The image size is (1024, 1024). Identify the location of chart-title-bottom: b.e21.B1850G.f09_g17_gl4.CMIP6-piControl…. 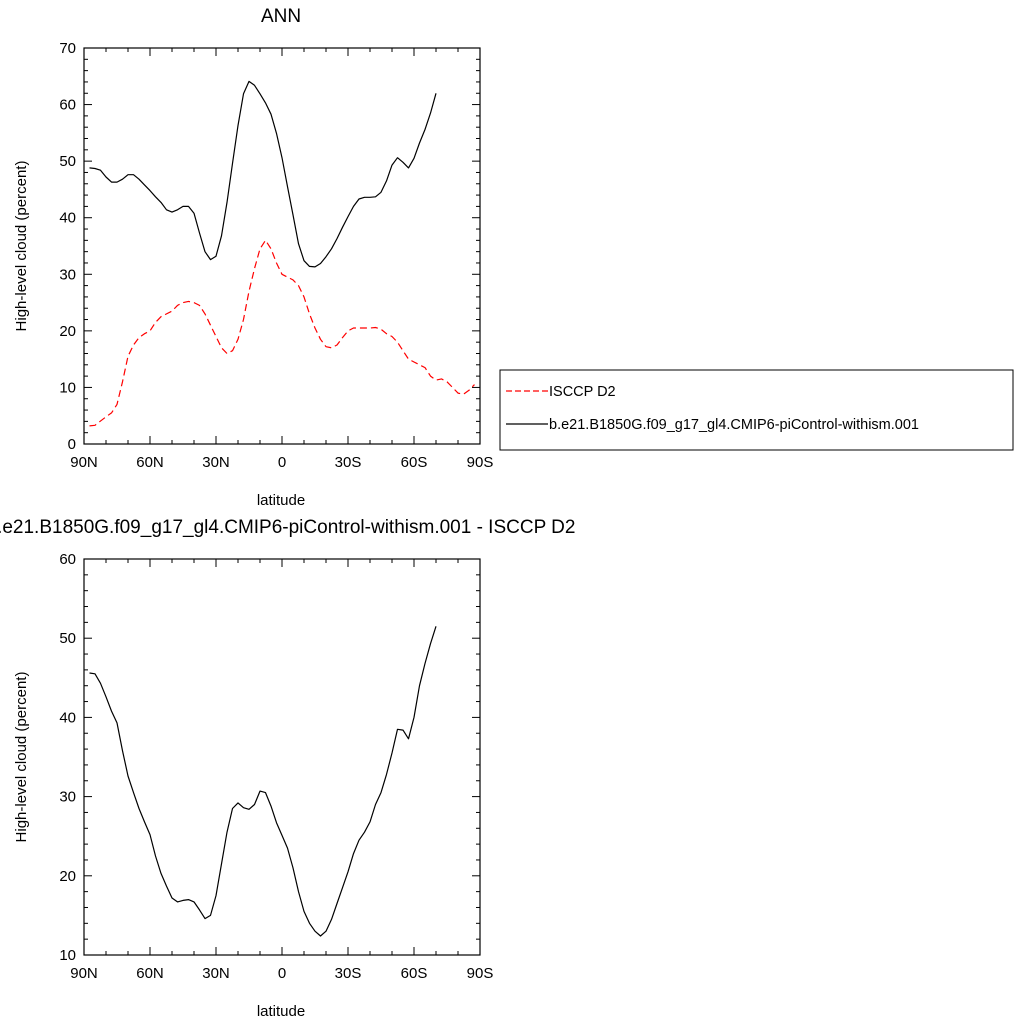
(287, 527).